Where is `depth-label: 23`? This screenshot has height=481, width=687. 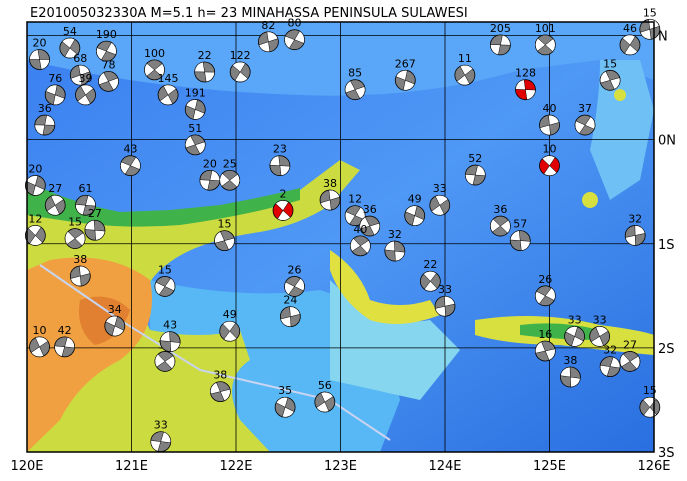 depth-label: 23 is located at coordinates (280, 149).